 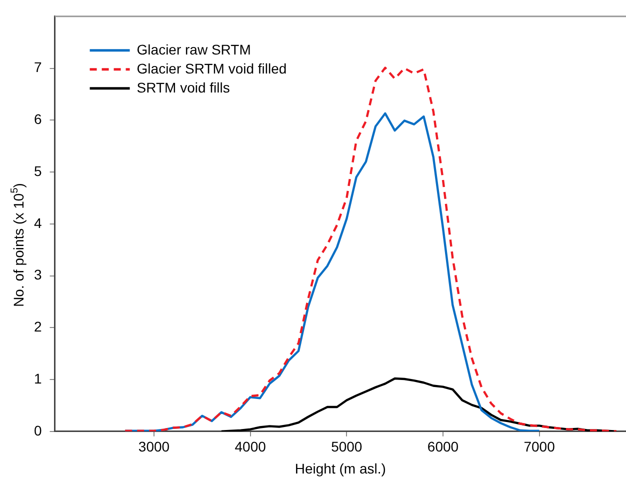 What do you see at coordinates (250, 446) in the screenshot?
I see `x-tick-label: 4000` at bounding box center [250, 446].